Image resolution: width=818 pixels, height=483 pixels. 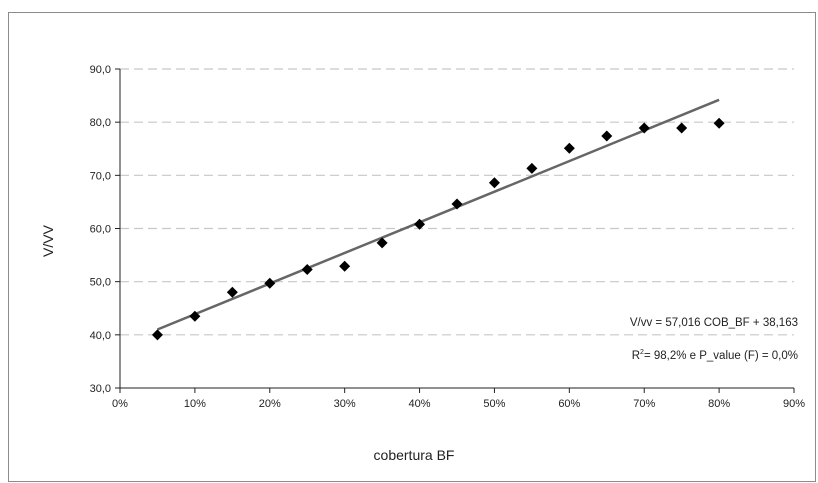 I want to click on y-tick-label: 70,0, so click(x=100, y=176).